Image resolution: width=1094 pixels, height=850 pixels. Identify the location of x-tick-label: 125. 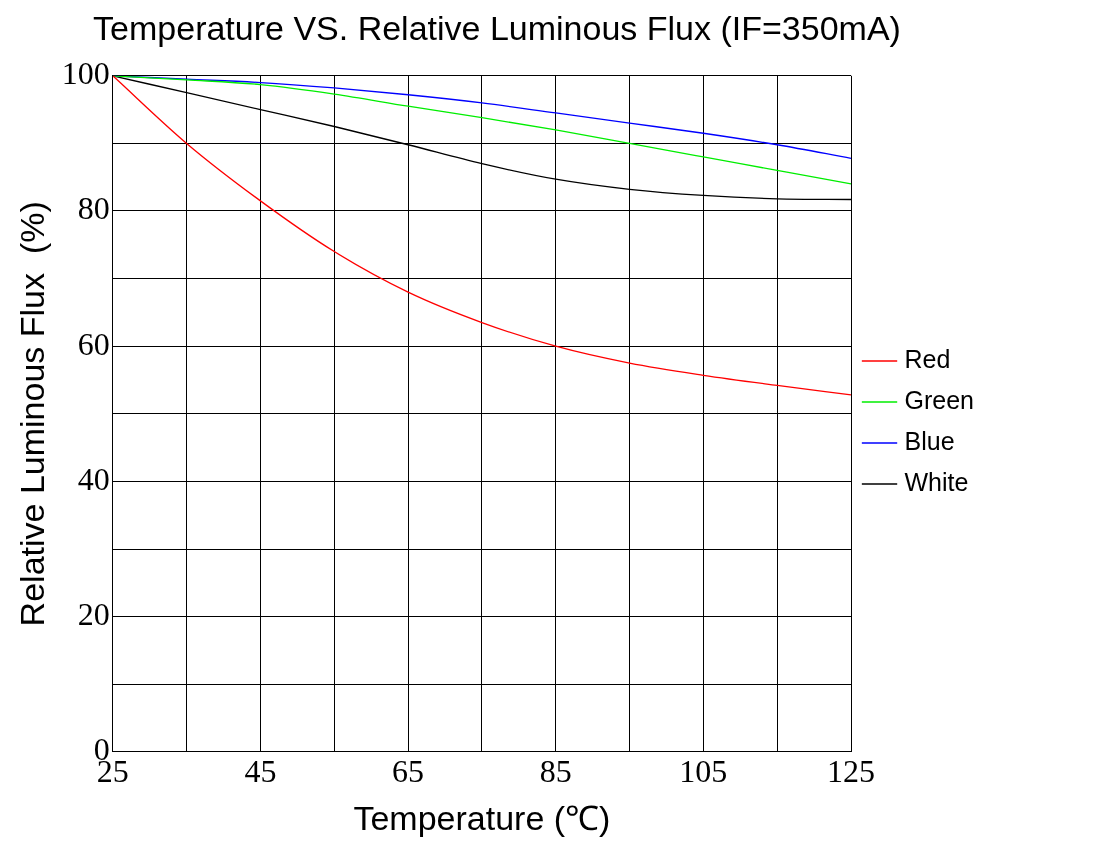
(851, 771).